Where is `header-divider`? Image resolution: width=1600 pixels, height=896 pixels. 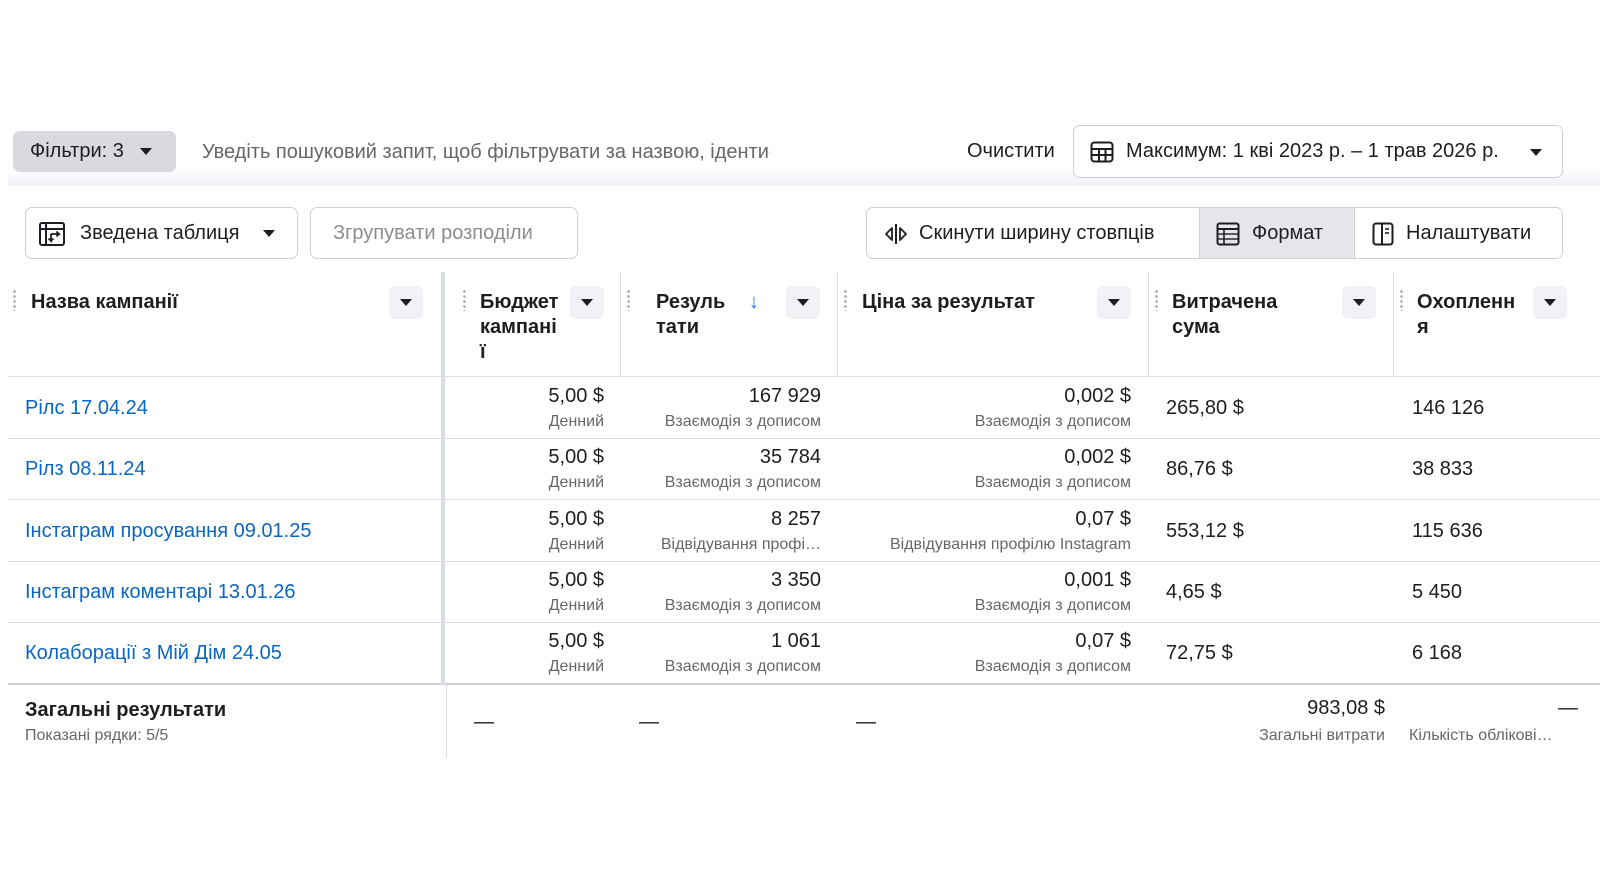
header-divider is located at coordinates (804, 376).